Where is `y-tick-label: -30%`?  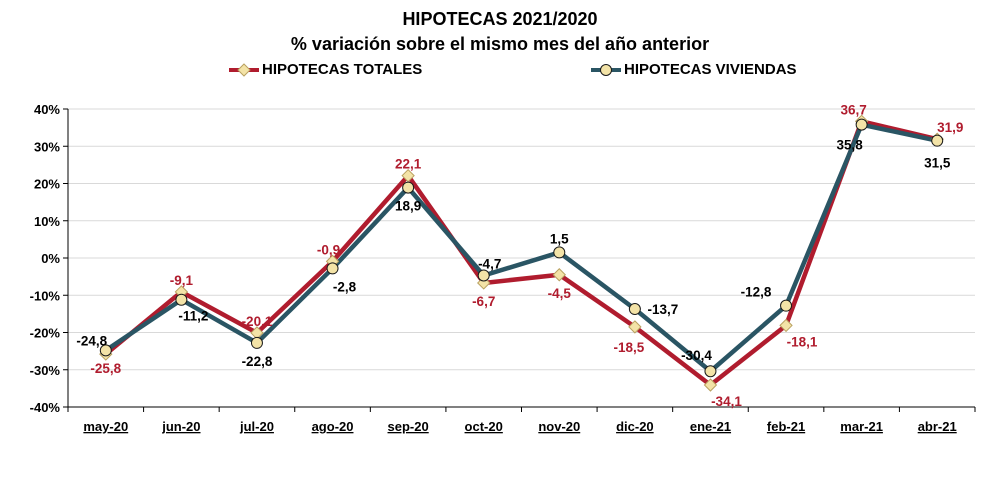 y-tick-label: -30% is located at coordinates (45, 370).